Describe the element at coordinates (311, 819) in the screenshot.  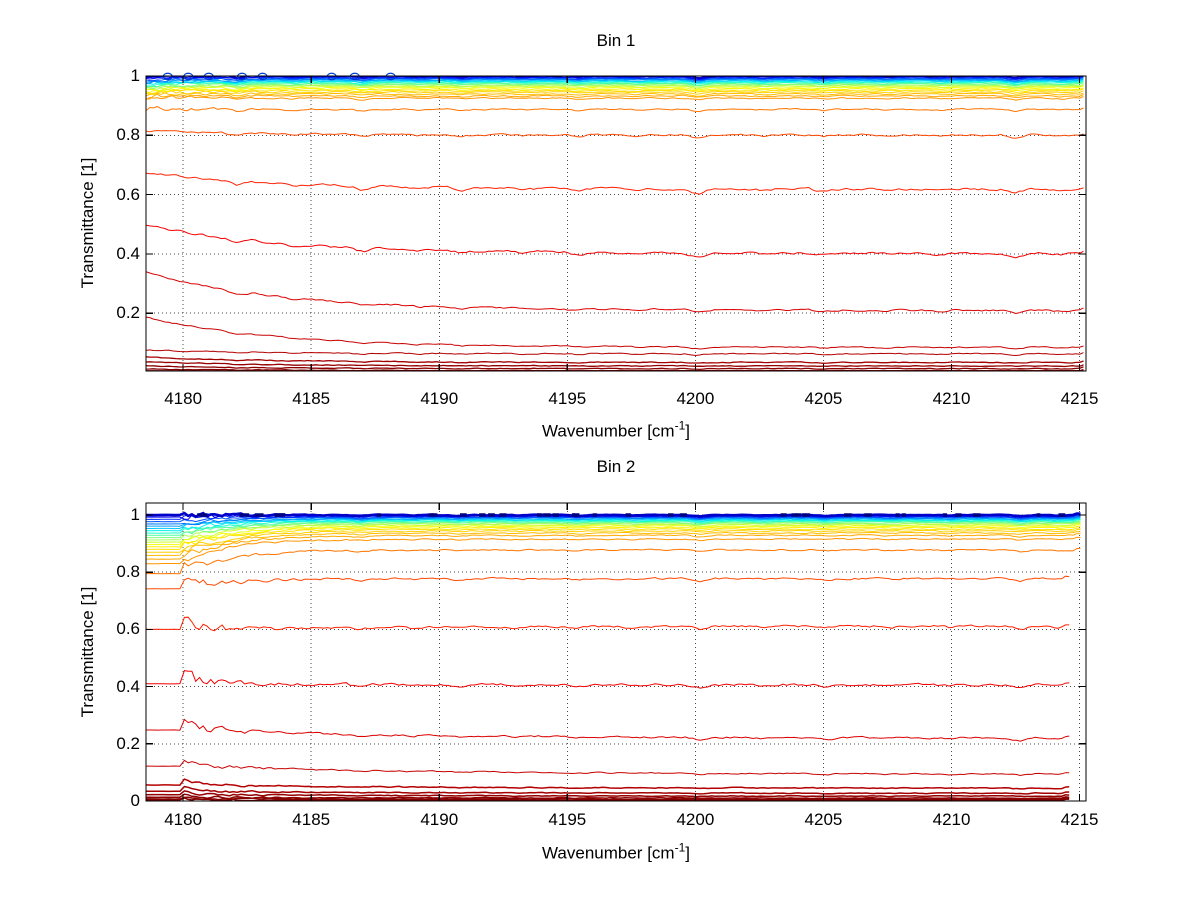
I see `x-tick-label-bin2-4185: 4185` at that location.